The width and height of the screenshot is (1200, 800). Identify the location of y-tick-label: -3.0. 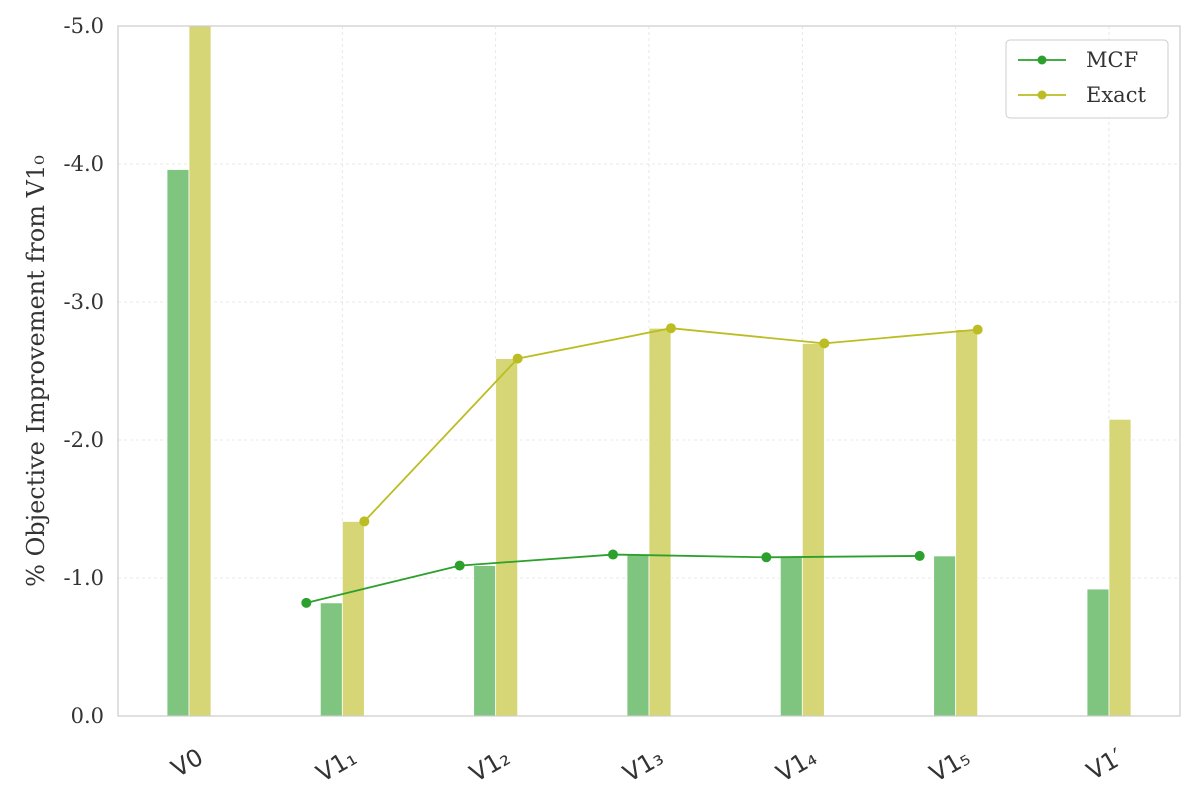
(84, 302).